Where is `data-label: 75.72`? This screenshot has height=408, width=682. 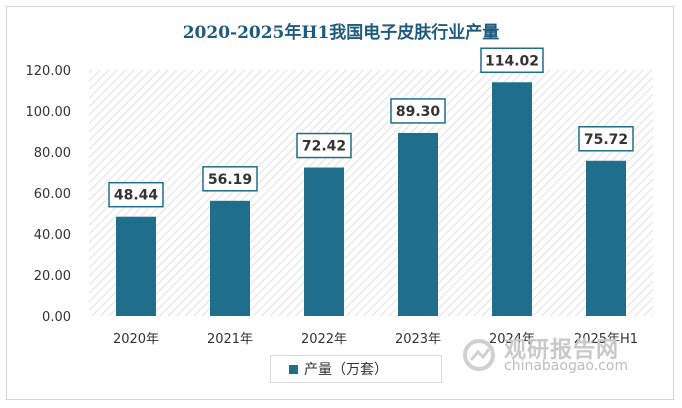
data-label: 75.72 is located at coordinates (606, 140).